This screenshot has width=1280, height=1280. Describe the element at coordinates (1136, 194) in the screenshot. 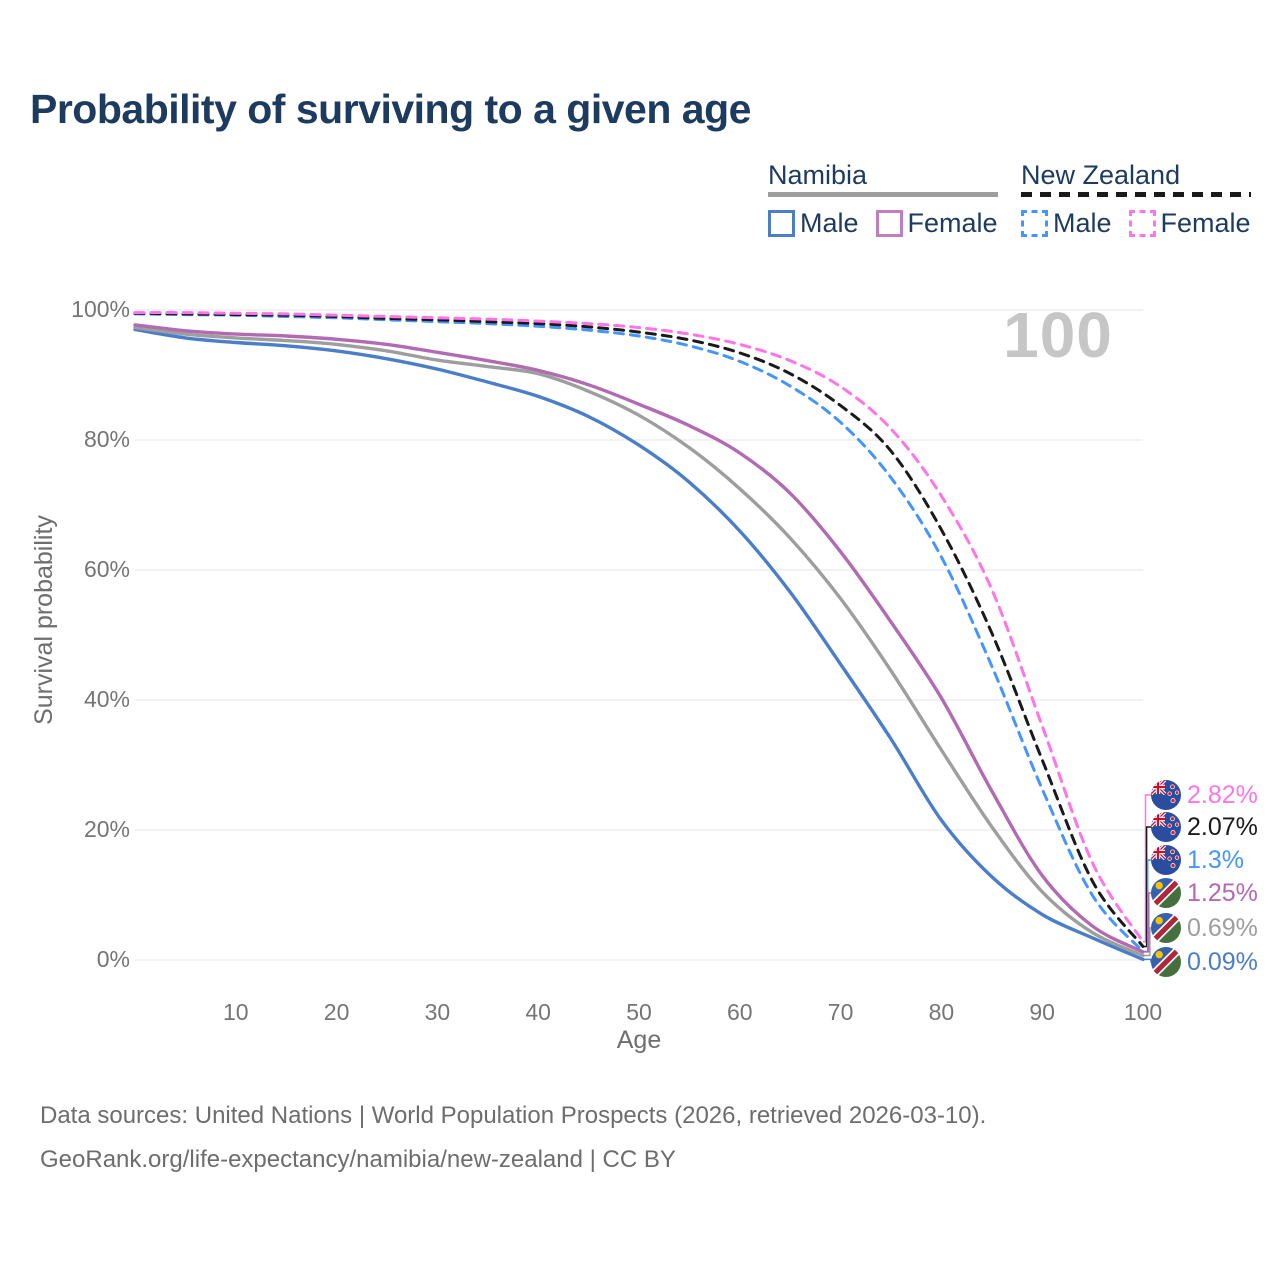

I see `new-zealand-total-line-swatch` at that location.